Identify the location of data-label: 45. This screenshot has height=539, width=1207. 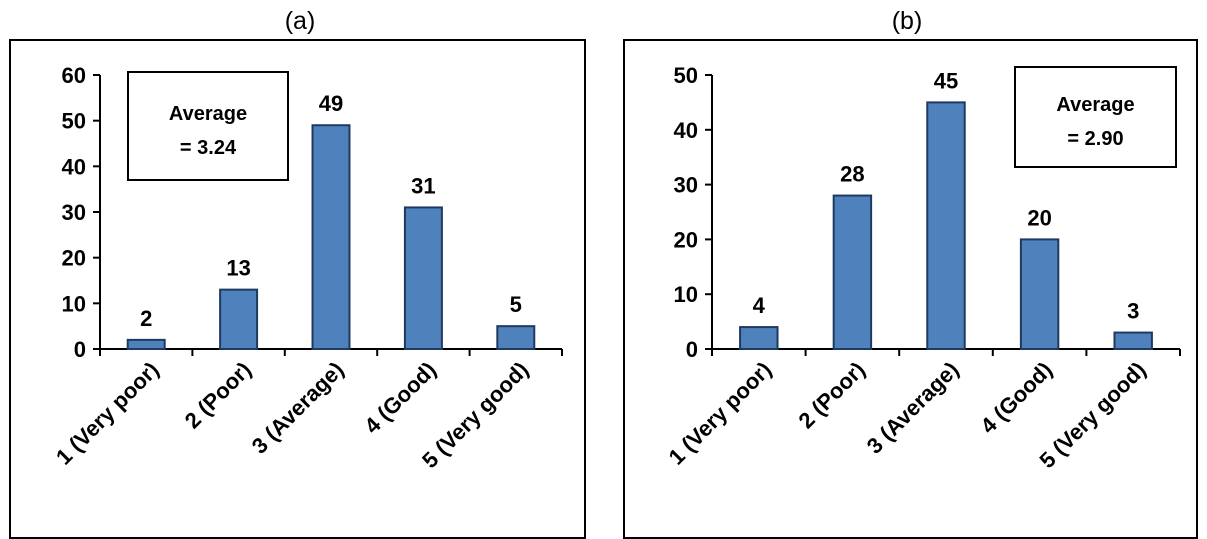
(946, 80).